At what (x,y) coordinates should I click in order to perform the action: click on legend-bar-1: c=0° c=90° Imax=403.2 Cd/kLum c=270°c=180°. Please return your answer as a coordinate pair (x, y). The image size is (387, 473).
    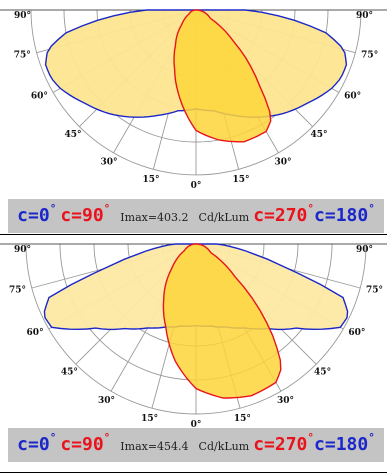
    Looking at the image, I should click on (196, 216).